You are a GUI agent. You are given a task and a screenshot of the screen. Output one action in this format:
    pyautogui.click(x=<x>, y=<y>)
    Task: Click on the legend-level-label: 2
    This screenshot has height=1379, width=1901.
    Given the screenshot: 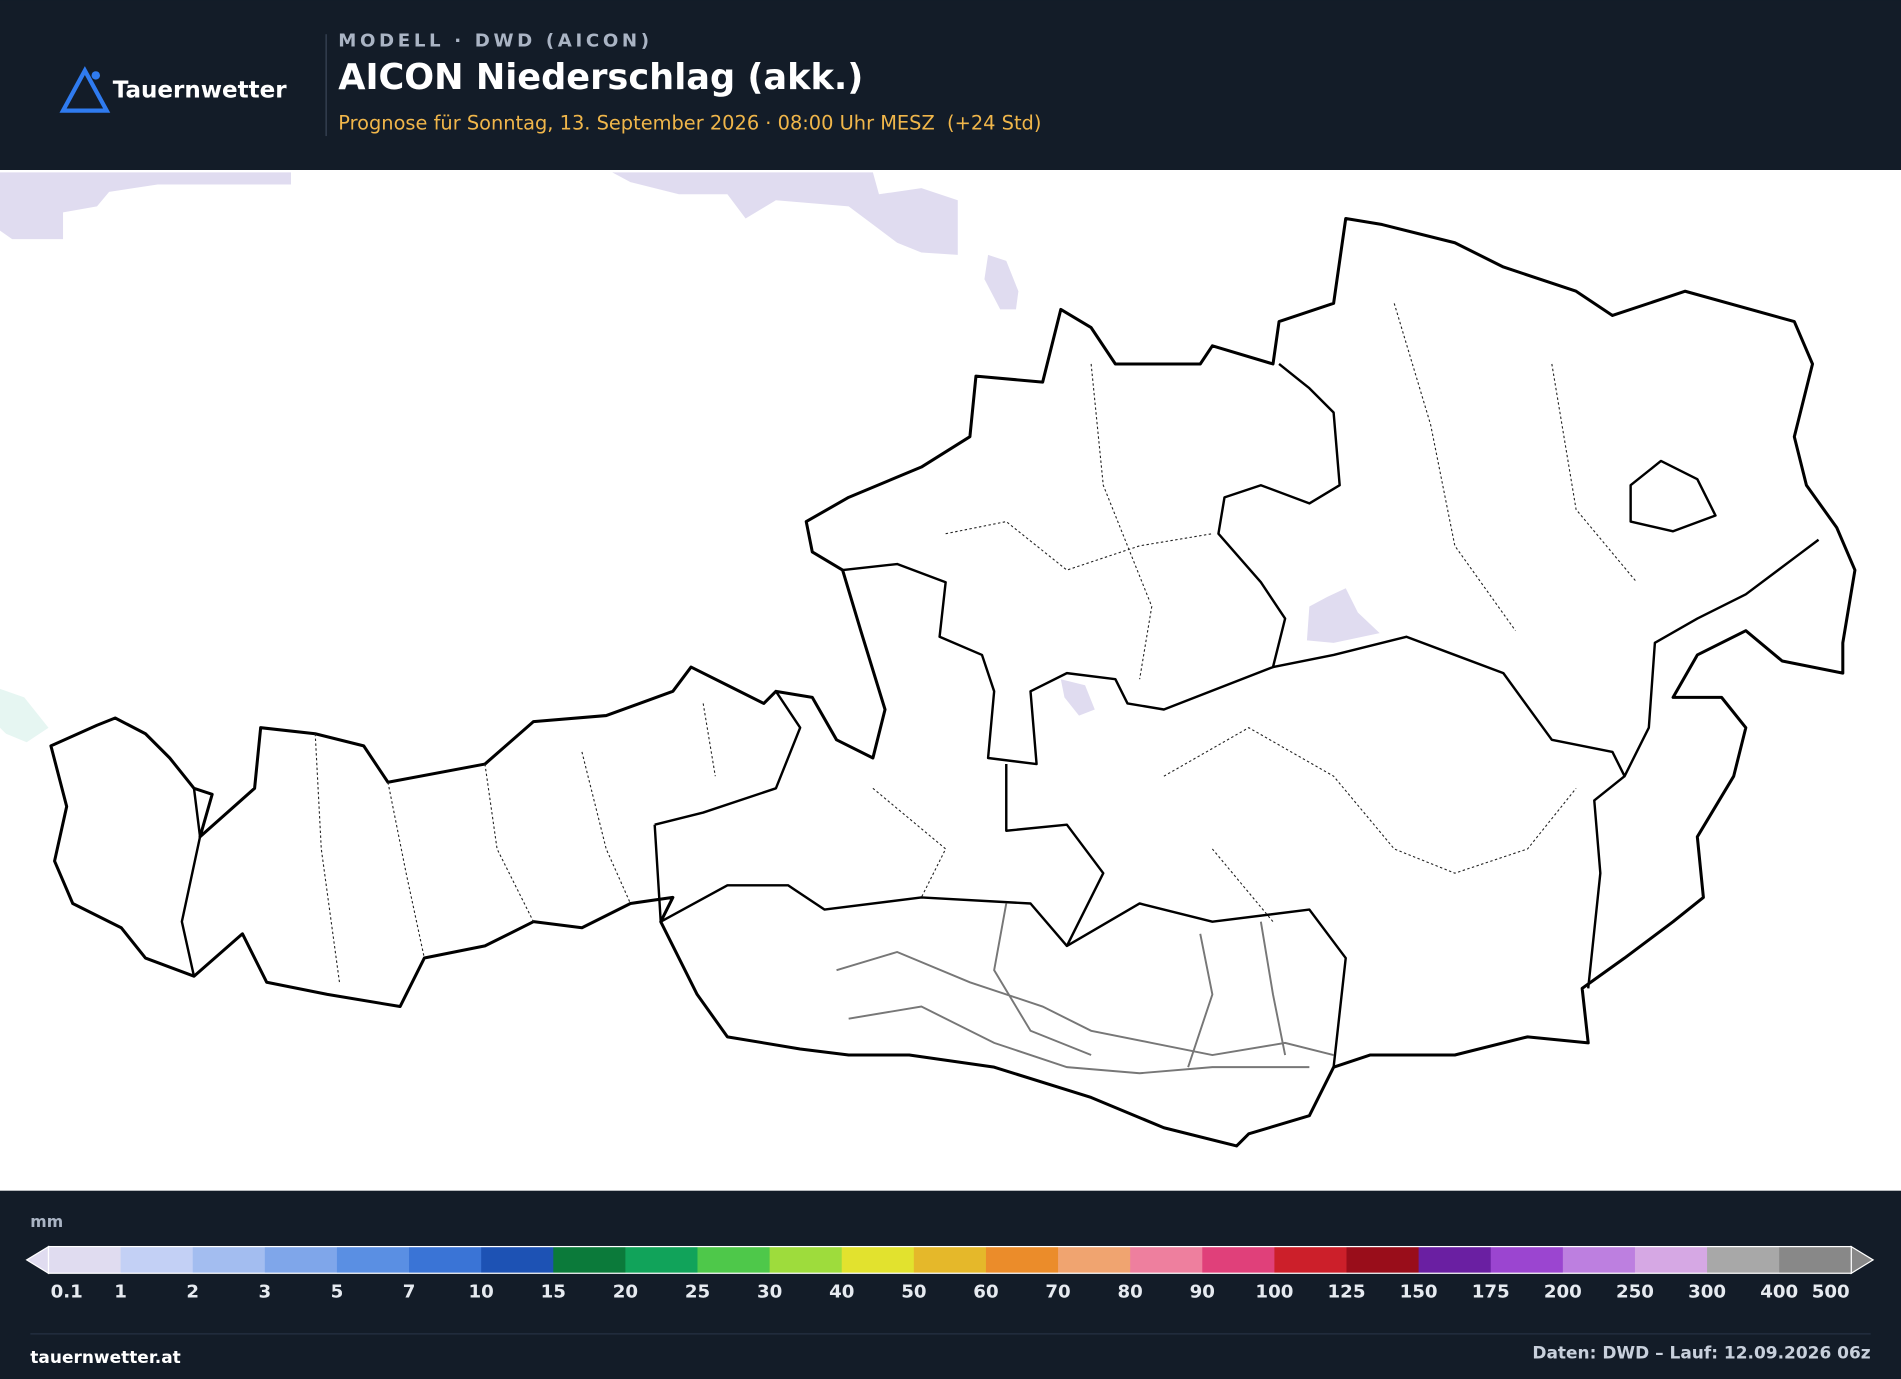 What is the action you would take?
    pyautogui.click(x=192, y=1292)
    